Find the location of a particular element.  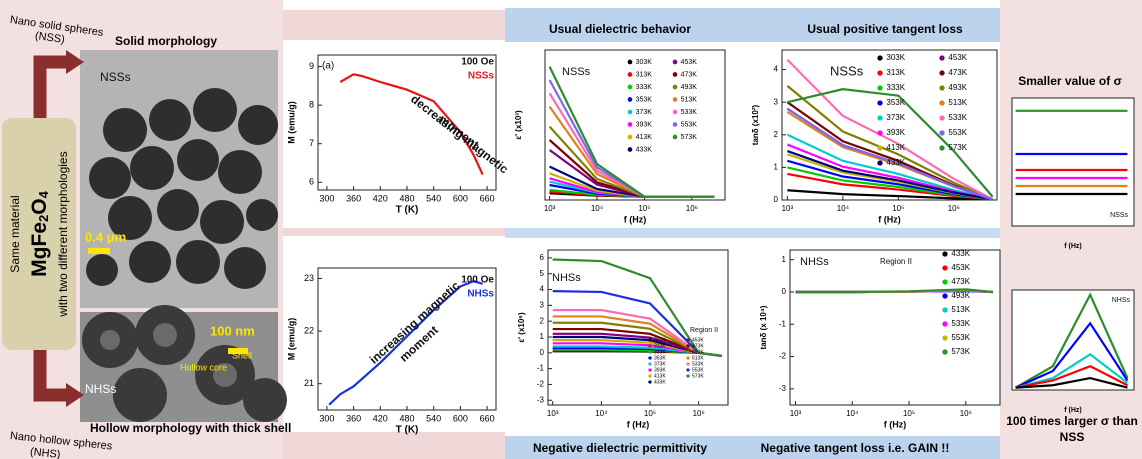

annotation: NHSs is located at coordinates (566, 278).